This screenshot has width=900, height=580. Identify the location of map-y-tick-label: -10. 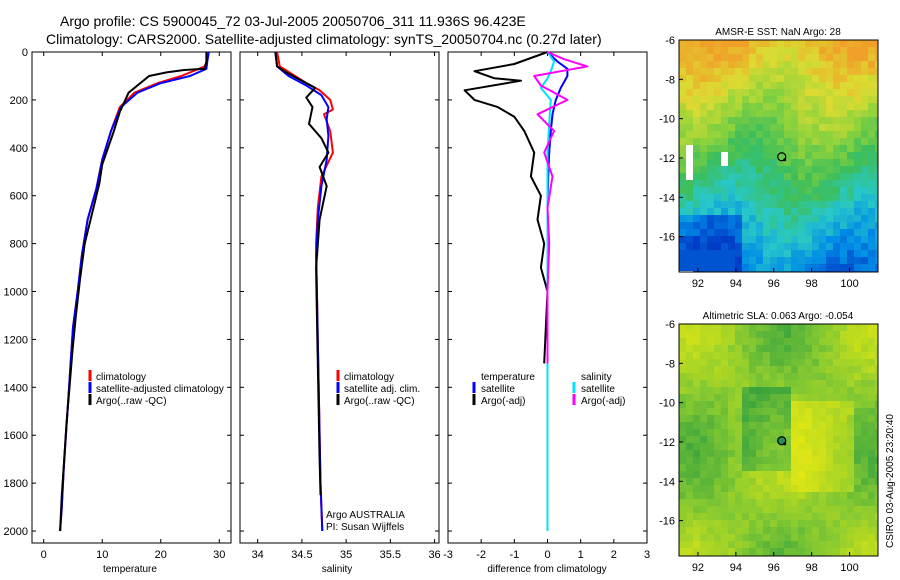
(667, 404).